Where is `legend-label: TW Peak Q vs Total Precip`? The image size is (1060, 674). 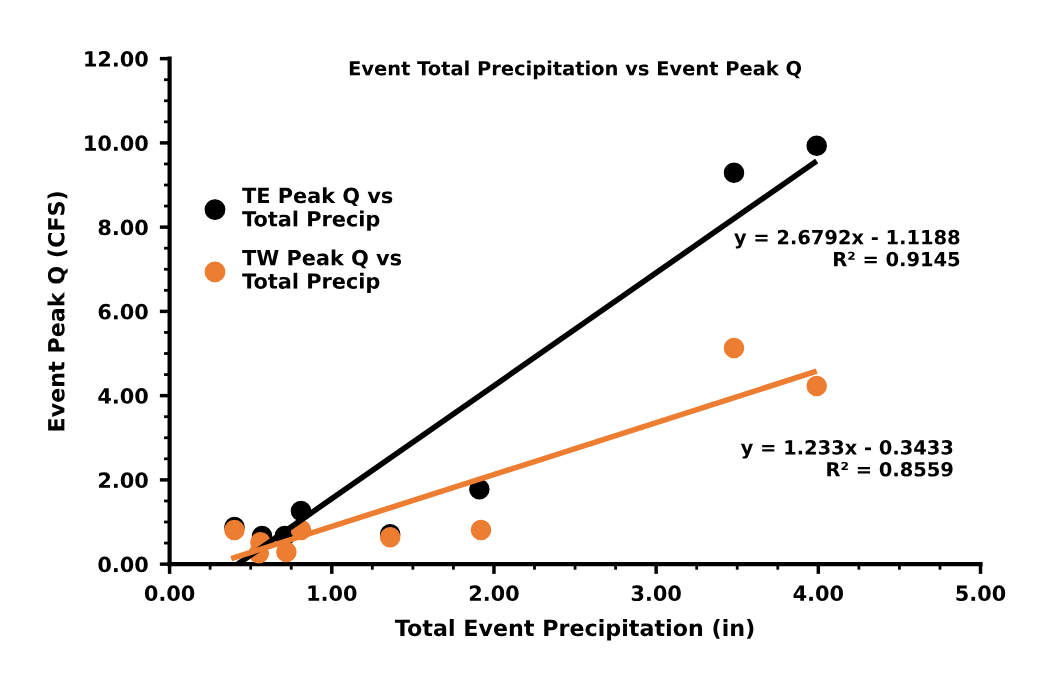 legend-label: TW Peak Q vs Total Precip is located at coordinates (322, 271).